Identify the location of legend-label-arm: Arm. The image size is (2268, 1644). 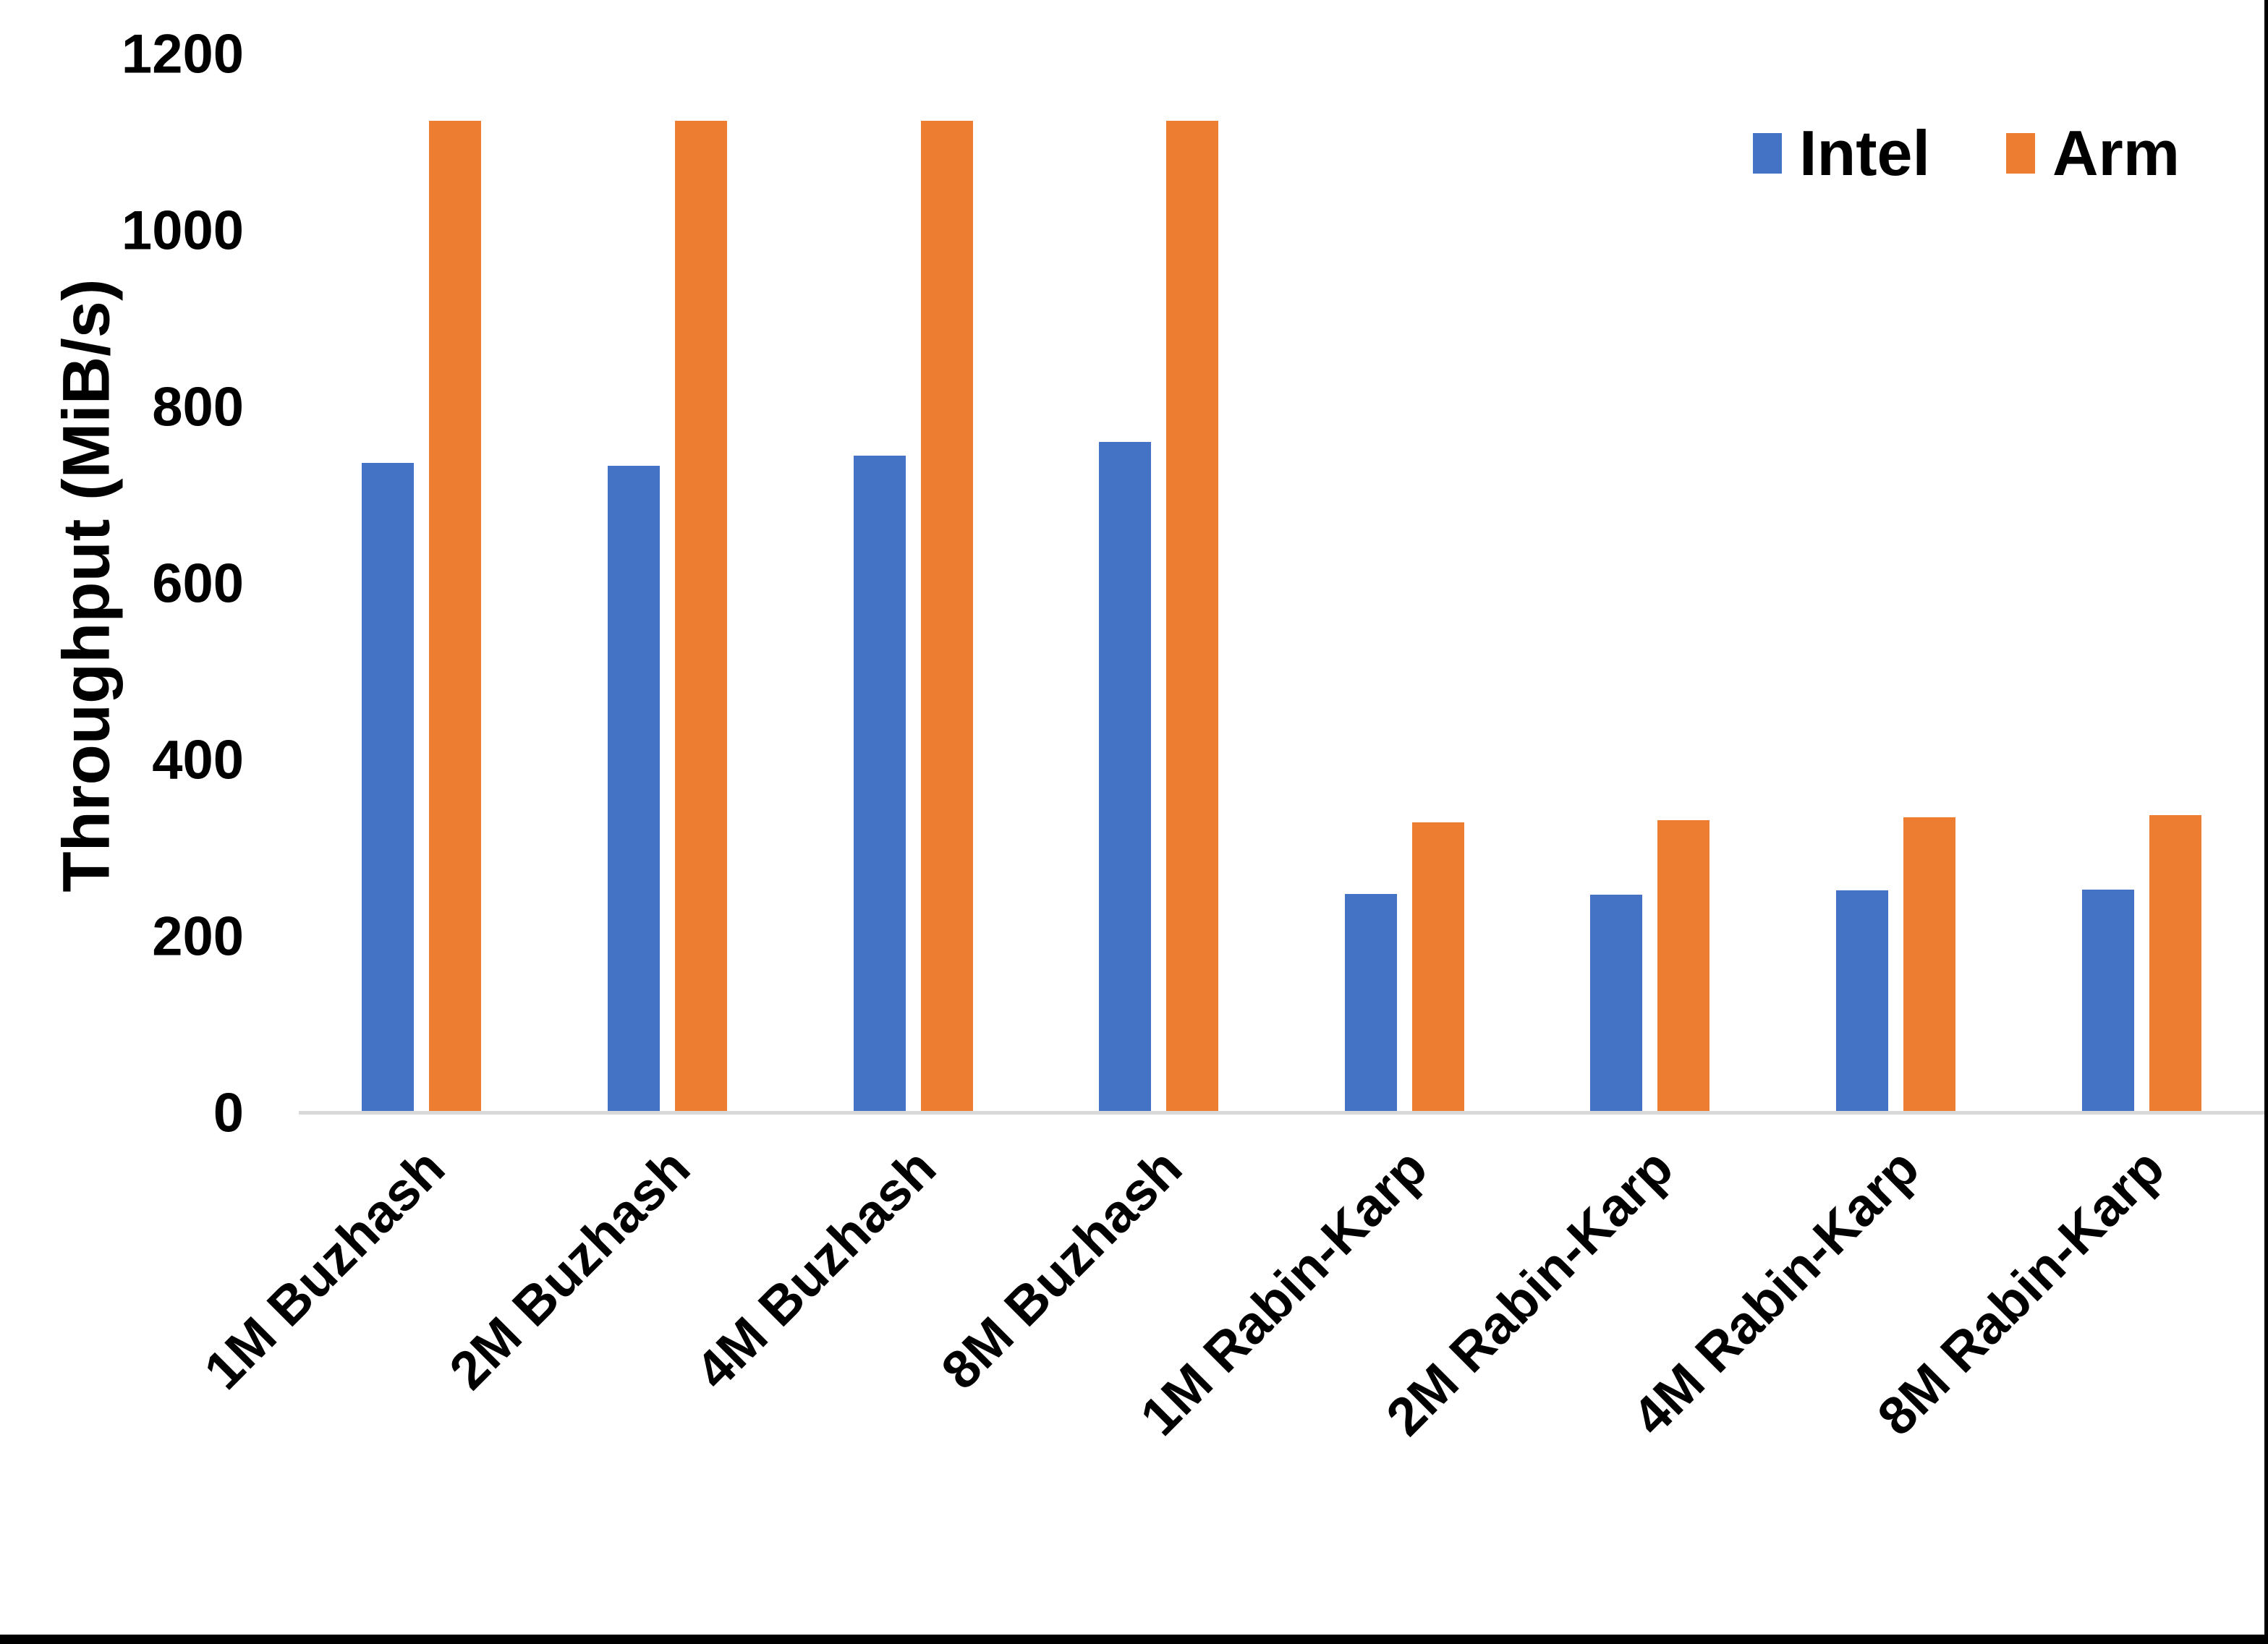
(2116, 153).